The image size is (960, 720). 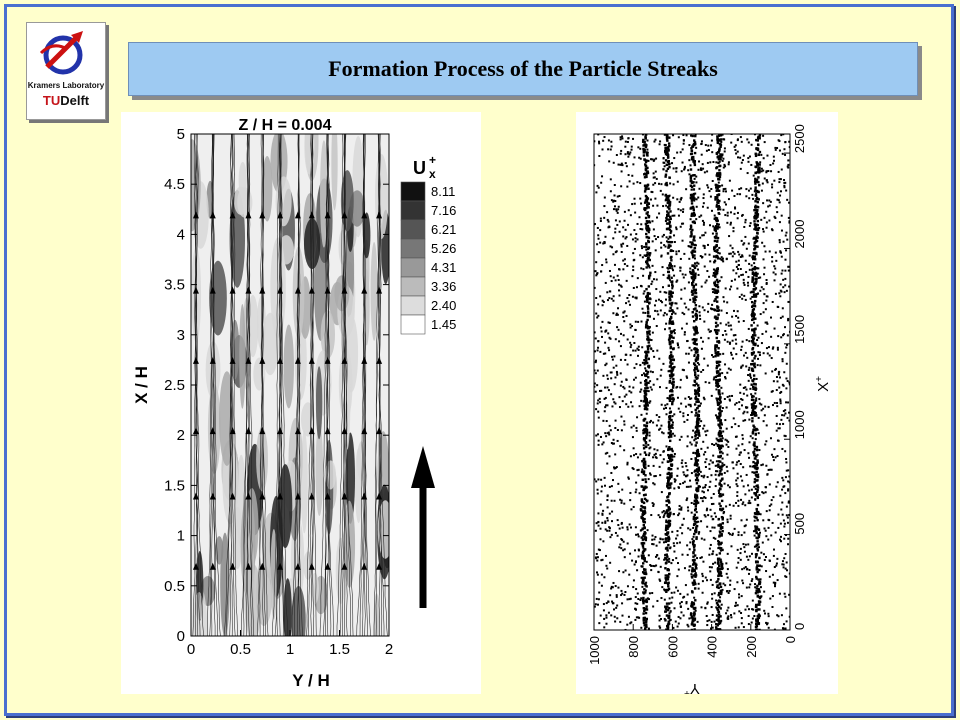 What do you see at coordinates (66, 100) in the screenshot?
I see `logo-brand: TUDelft` at bounding box center [66, 100].